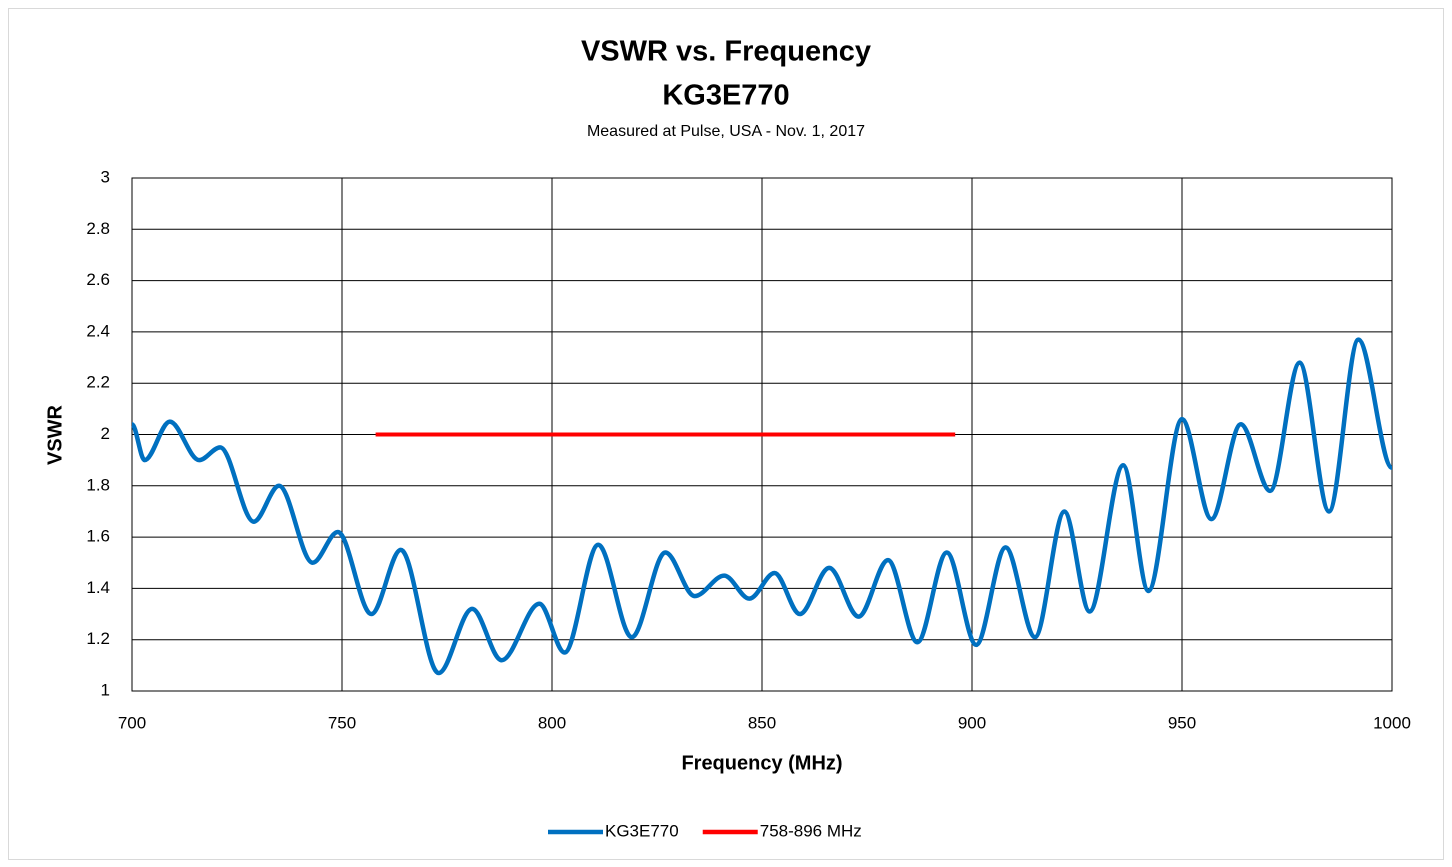 The width and height of the screenshot is (1452, 867). I want to click on y-tick-label: 2.2, so click(98, 382).